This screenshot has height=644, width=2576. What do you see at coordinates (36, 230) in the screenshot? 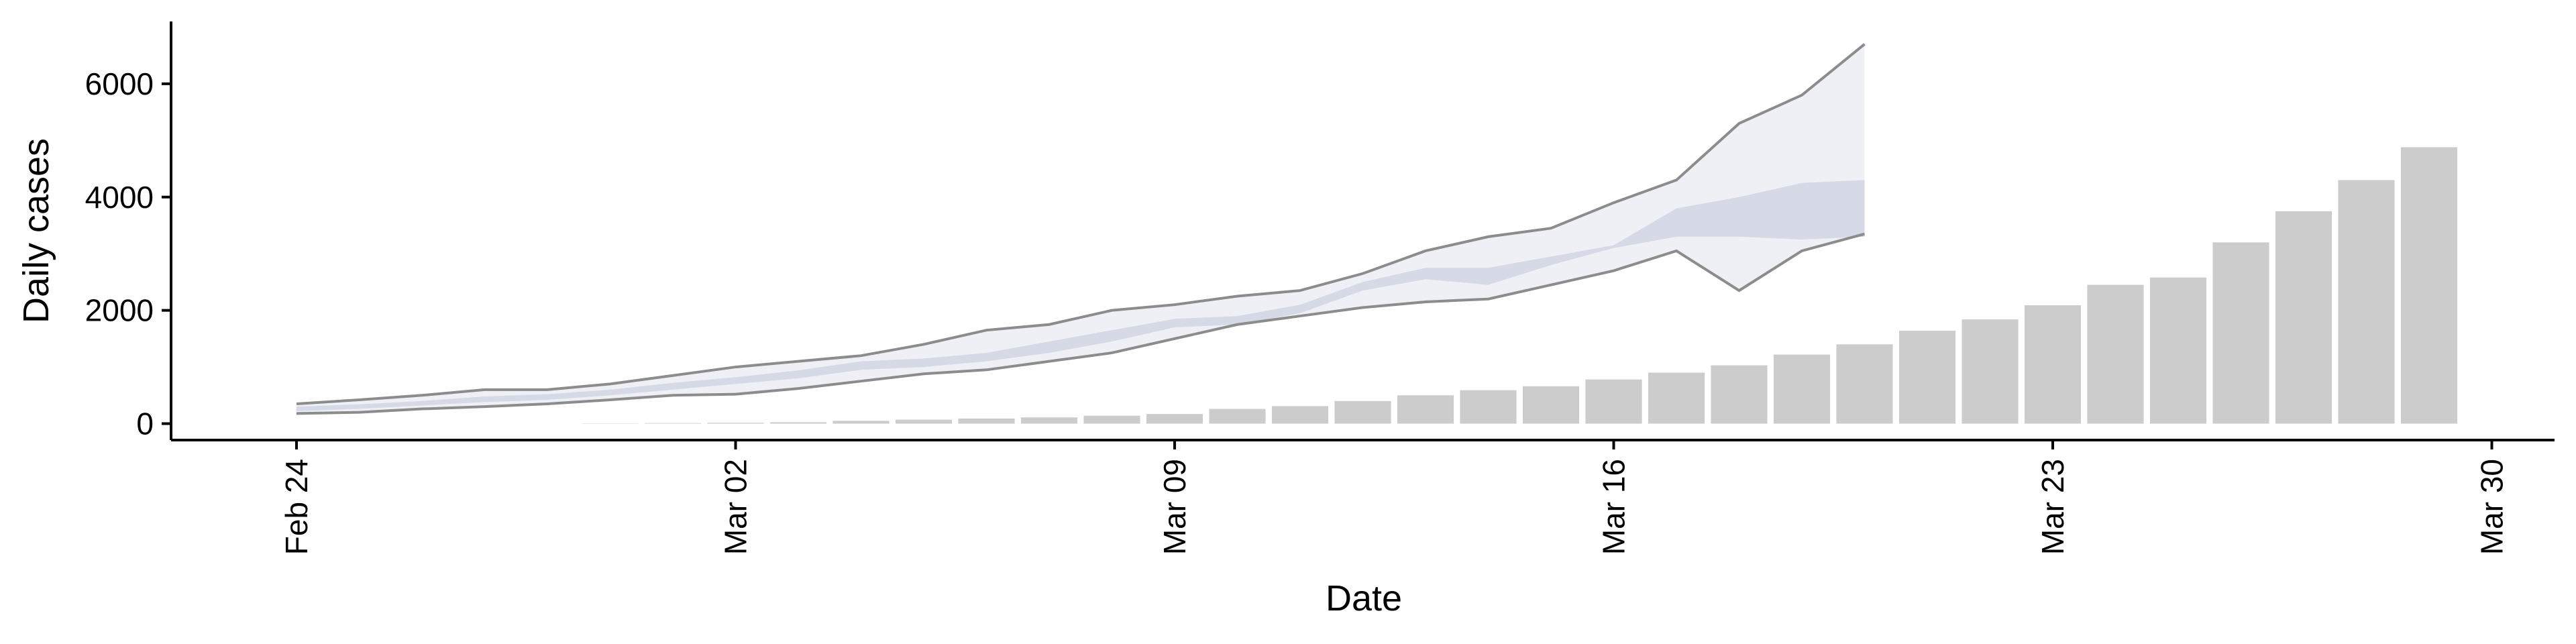
I see `y-axis-title: Daily cases` at bounding box center [36, 230].